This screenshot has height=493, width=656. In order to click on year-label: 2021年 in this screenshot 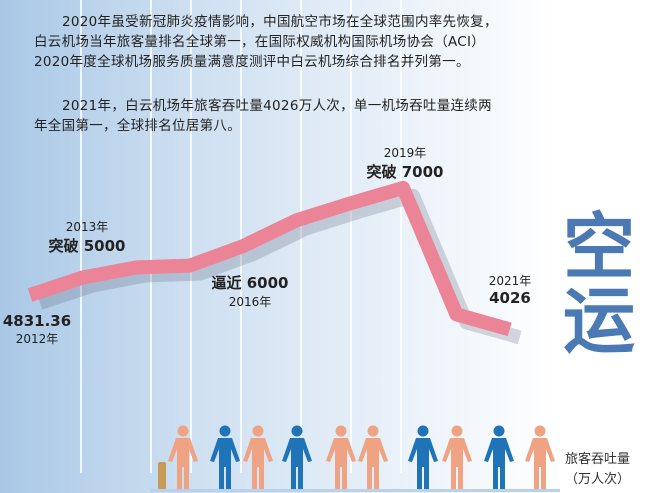, I will do `click(510, 281)`.